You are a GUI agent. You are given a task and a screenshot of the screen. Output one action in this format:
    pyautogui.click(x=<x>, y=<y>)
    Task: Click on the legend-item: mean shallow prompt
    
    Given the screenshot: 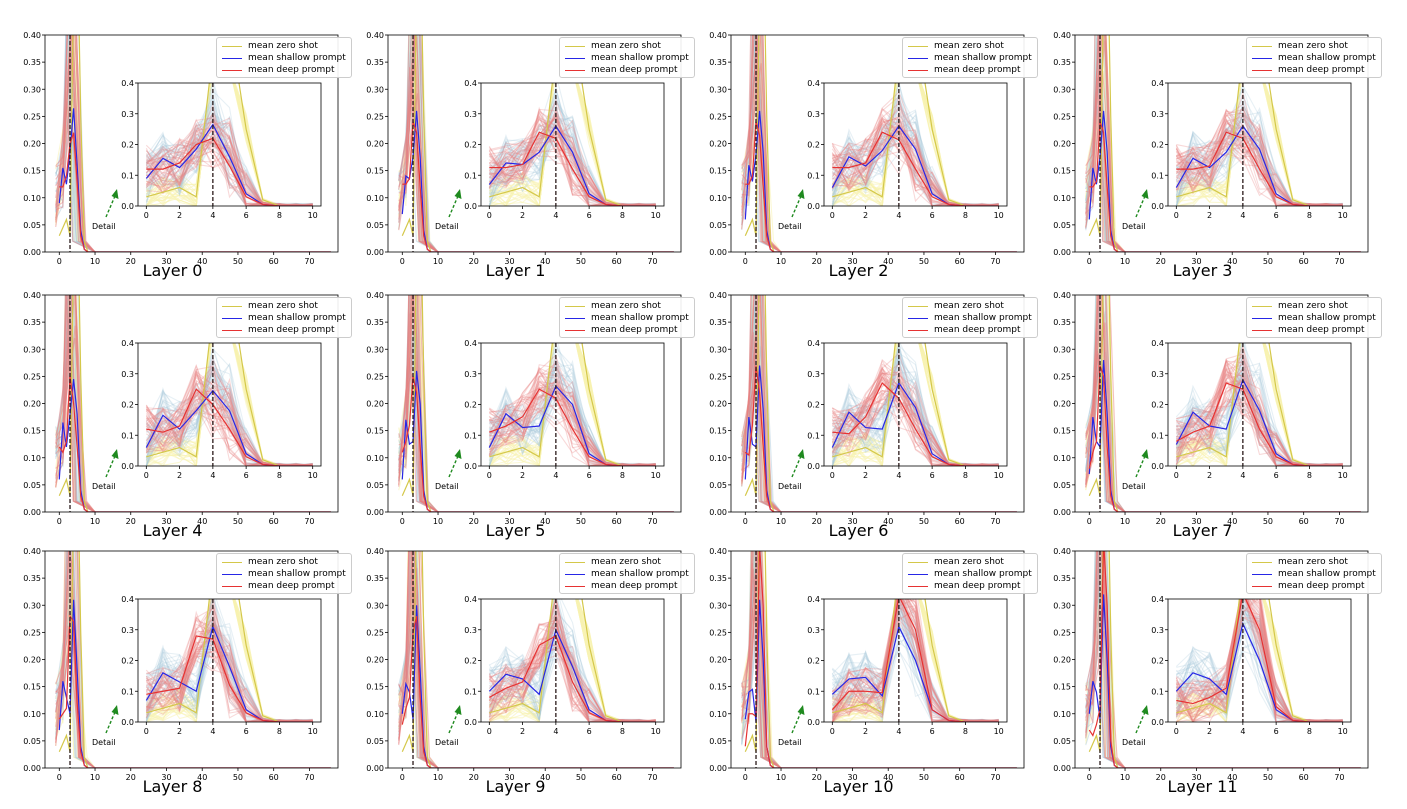 What is the action you would take?
    pyautogui.click(x=627, y=318)
    